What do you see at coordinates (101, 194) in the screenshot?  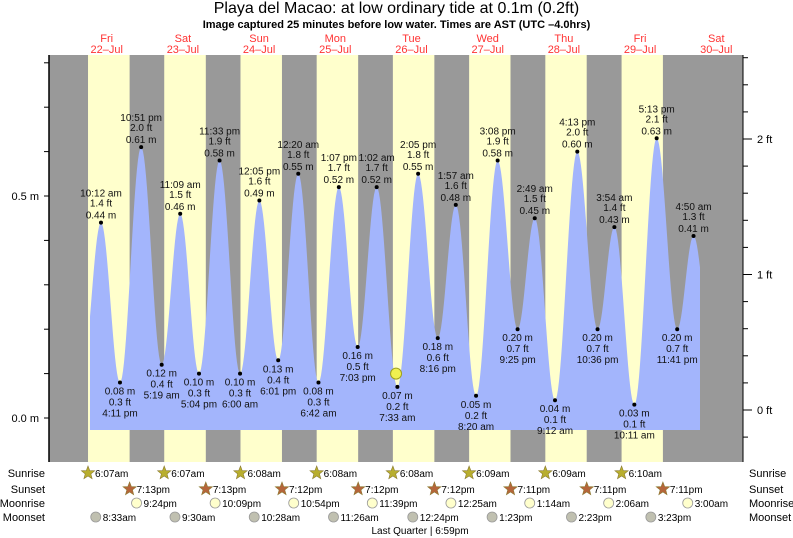 I see `tide-label: 10:12 am` at bounding box center [101, 194].